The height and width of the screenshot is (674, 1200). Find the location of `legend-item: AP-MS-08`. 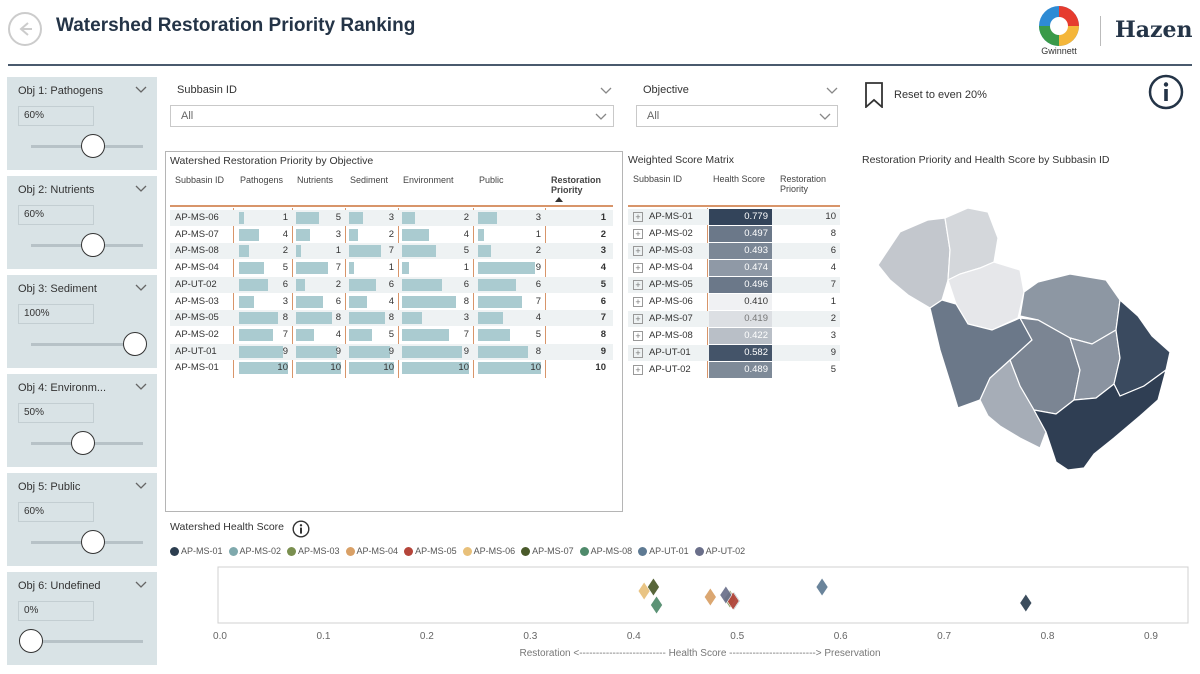

legend-item: AP-MS-08 is located at coordinates (605, 551).